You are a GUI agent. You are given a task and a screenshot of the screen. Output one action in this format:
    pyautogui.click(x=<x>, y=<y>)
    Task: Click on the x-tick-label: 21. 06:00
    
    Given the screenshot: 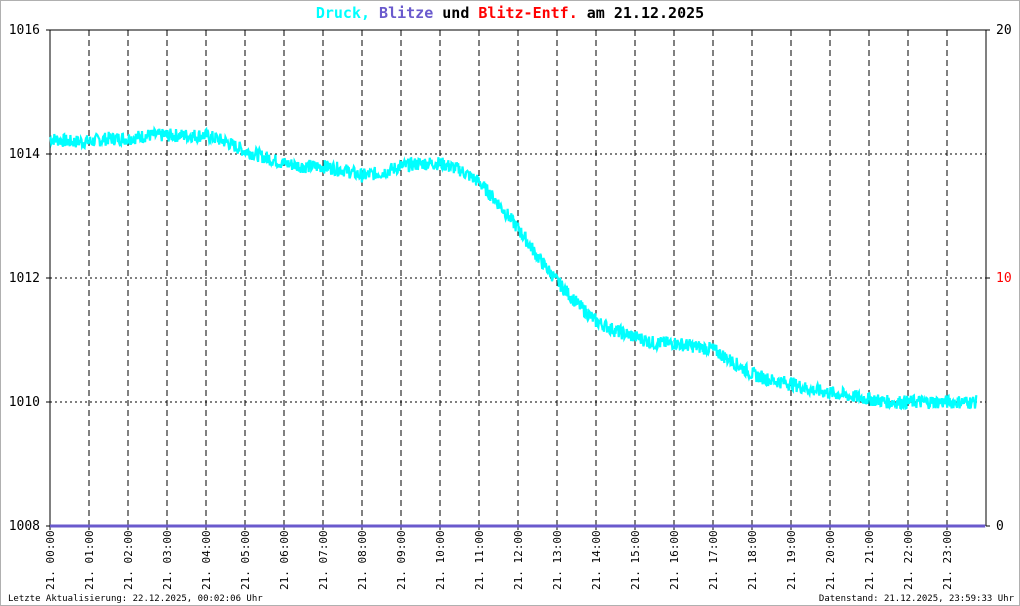 What is the action you would take?
    pyautogui.click(x=284, y=560)
    